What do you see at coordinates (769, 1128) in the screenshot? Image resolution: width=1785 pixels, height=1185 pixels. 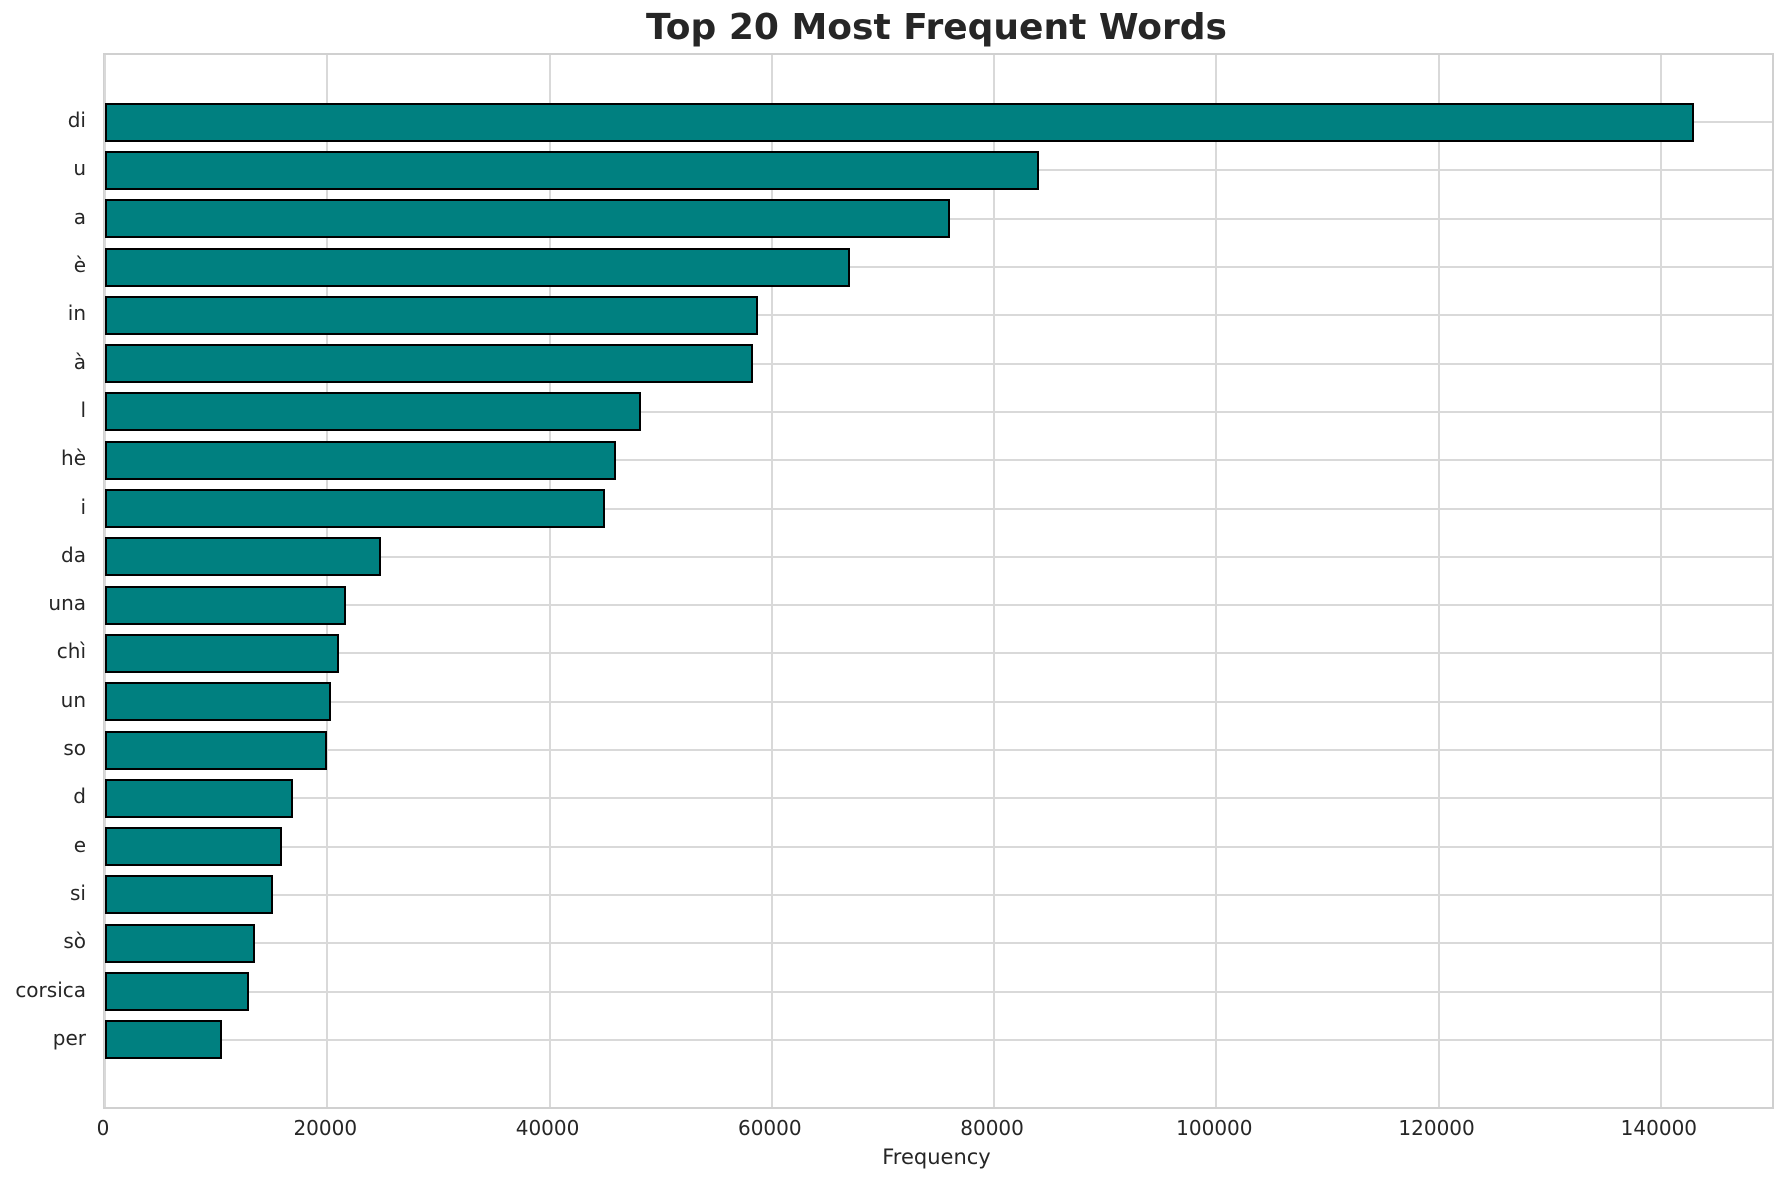 I see `x-tick-label: 60000` at bounding box center [769, 1128].